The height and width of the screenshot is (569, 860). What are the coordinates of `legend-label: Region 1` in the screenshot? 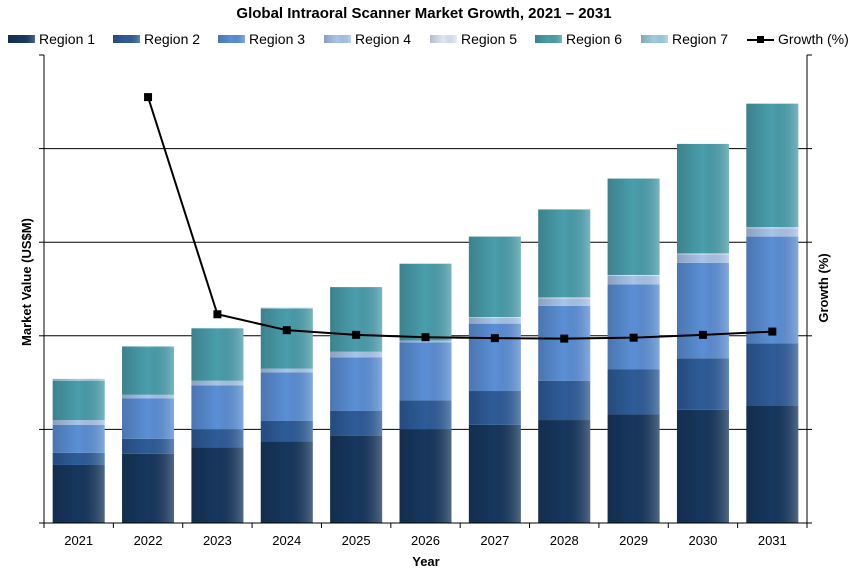 It's located at (67, 39).